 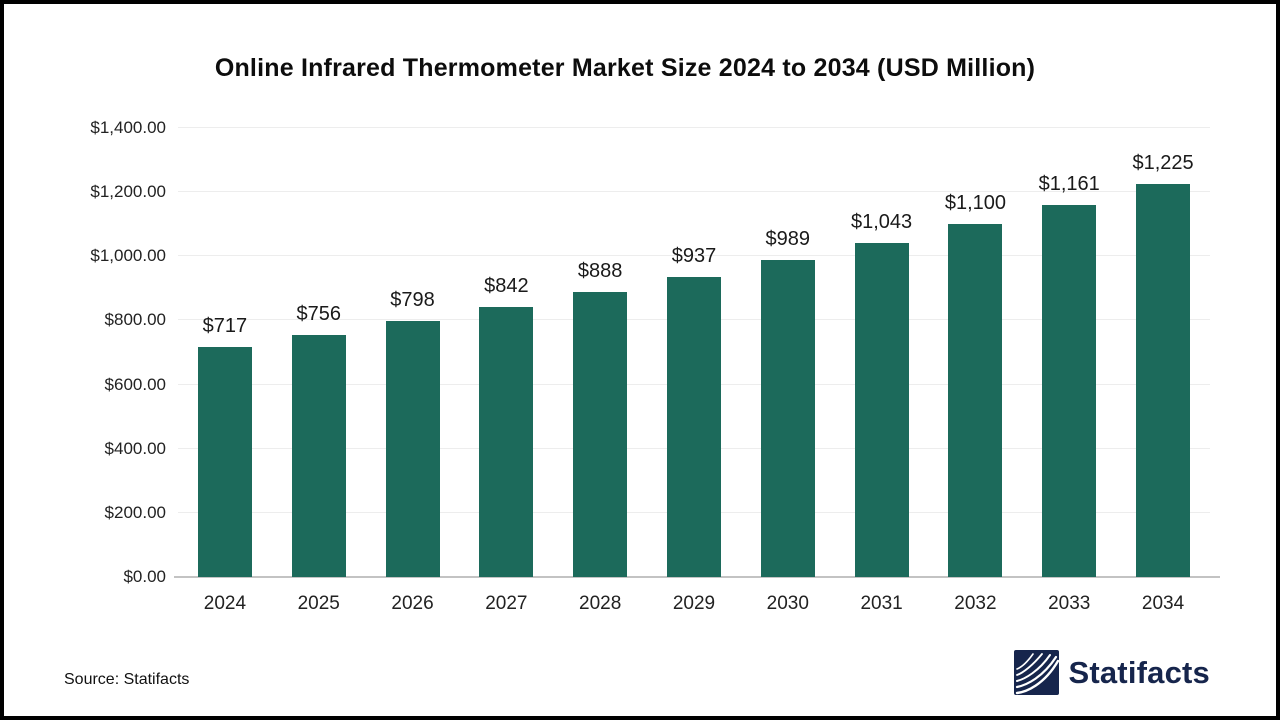 I want to click on statifacts-logo: Statifacts, so click(x=1112, y=672).